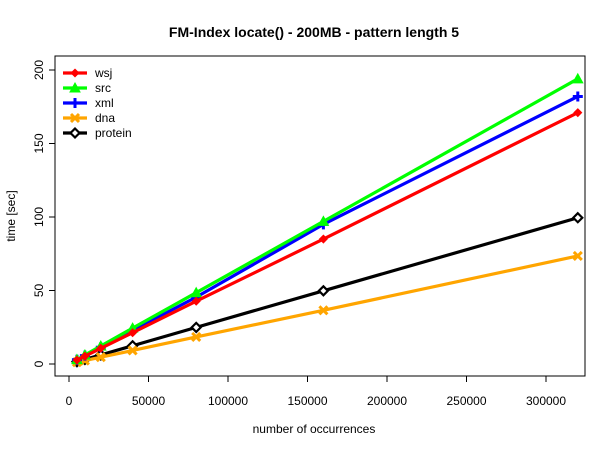 The image size is (600, 450). What do you see at coordinates (39, 70) in the screenshot?
I see `y-tick-label: 200` at bounding box center [39, 70].